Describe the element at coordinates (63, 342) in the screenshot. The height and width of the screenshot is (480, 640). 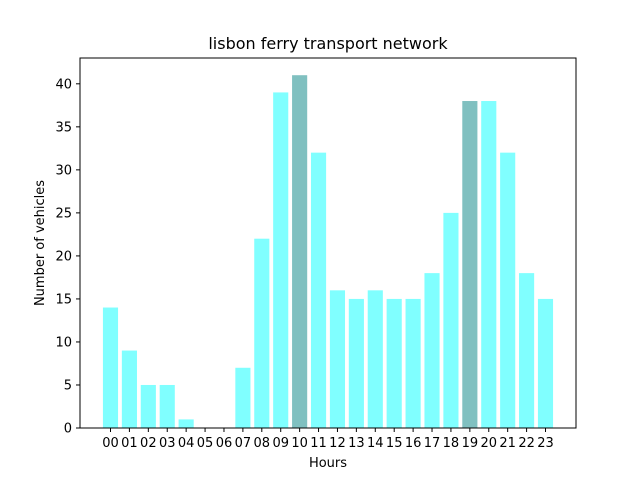
I see `y-tick-label-10: 10` at that location.